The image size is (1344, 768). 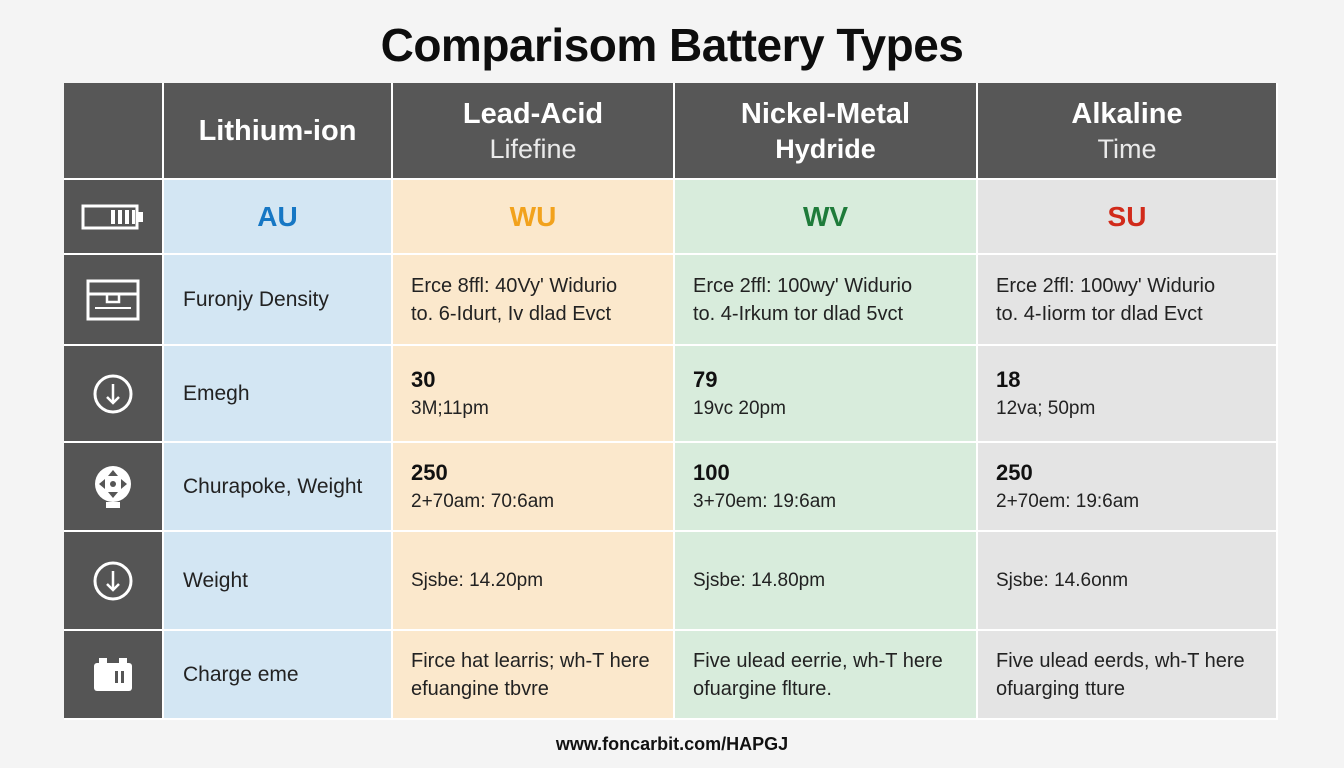 I want to click on cell-line: to. 4-Irkum tor dlad 5vct, so click(x=798, y=313).